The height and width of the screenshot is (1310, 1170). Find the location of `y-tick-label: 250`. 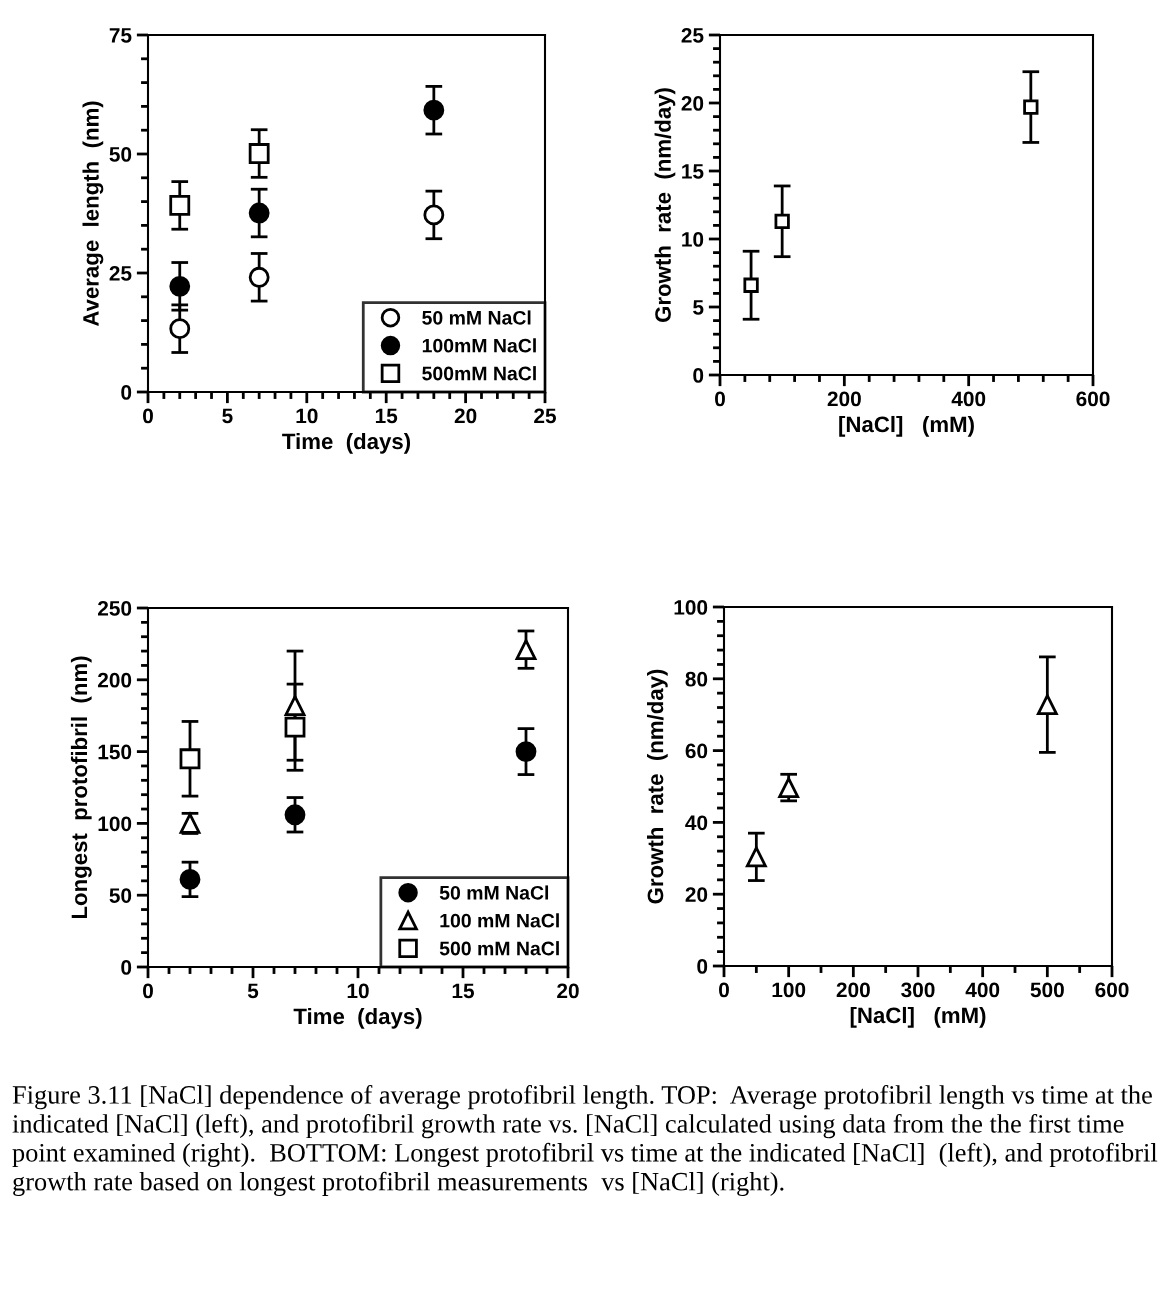

y-tick-label: 250 is located at coordinates (114, 608).